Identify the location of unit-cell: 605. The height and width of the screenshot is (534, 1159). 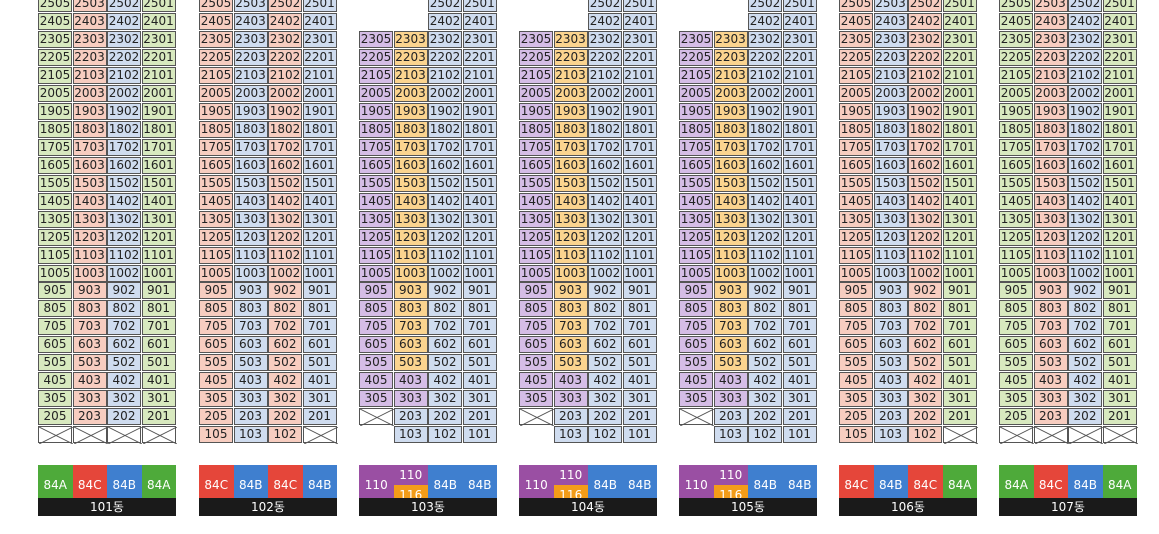
(696, 345).